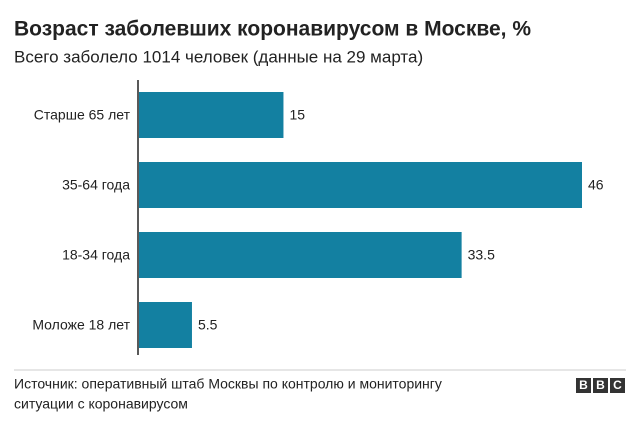  I want to click on y-tick-label: 35-64 года, so click(96, 185).